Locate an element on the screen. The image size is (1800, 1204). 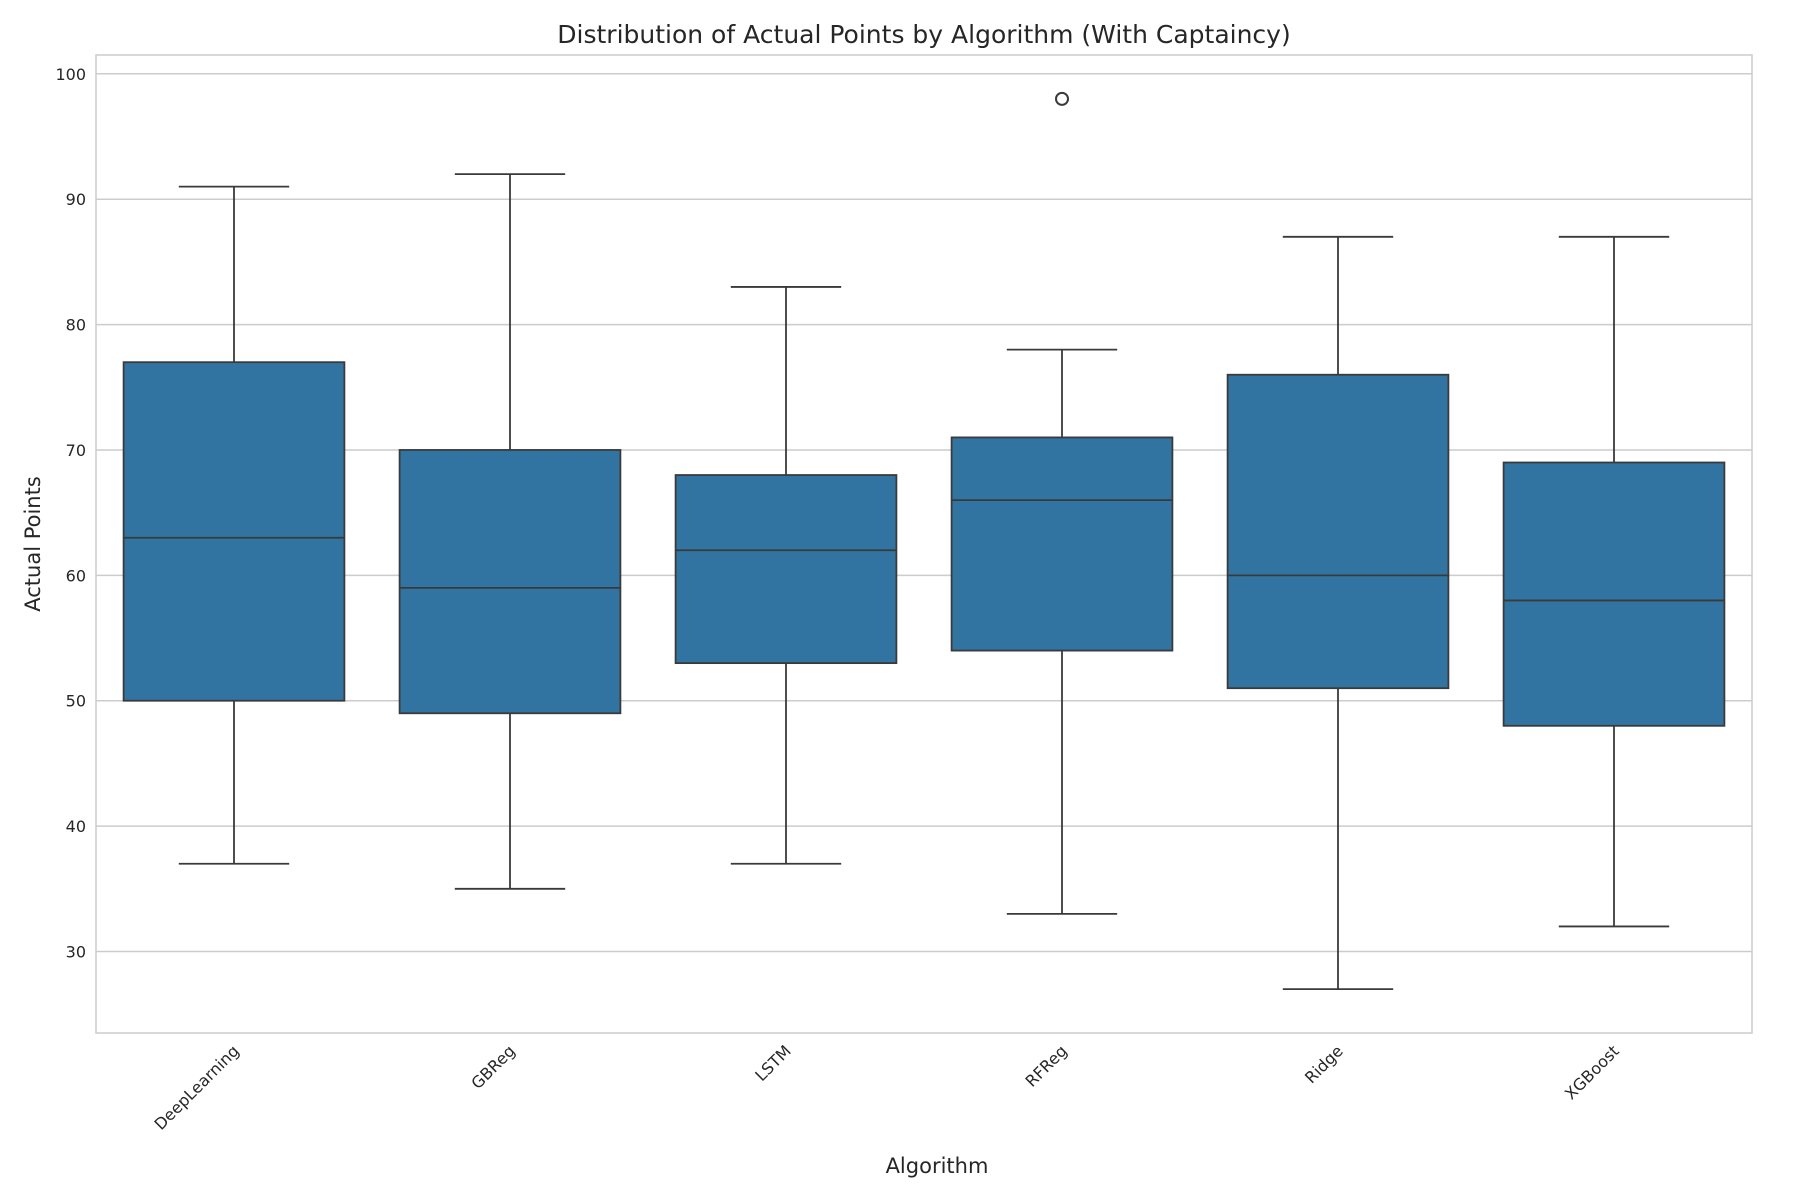
box-group-deeplearning is located at coordinates (234, 525).